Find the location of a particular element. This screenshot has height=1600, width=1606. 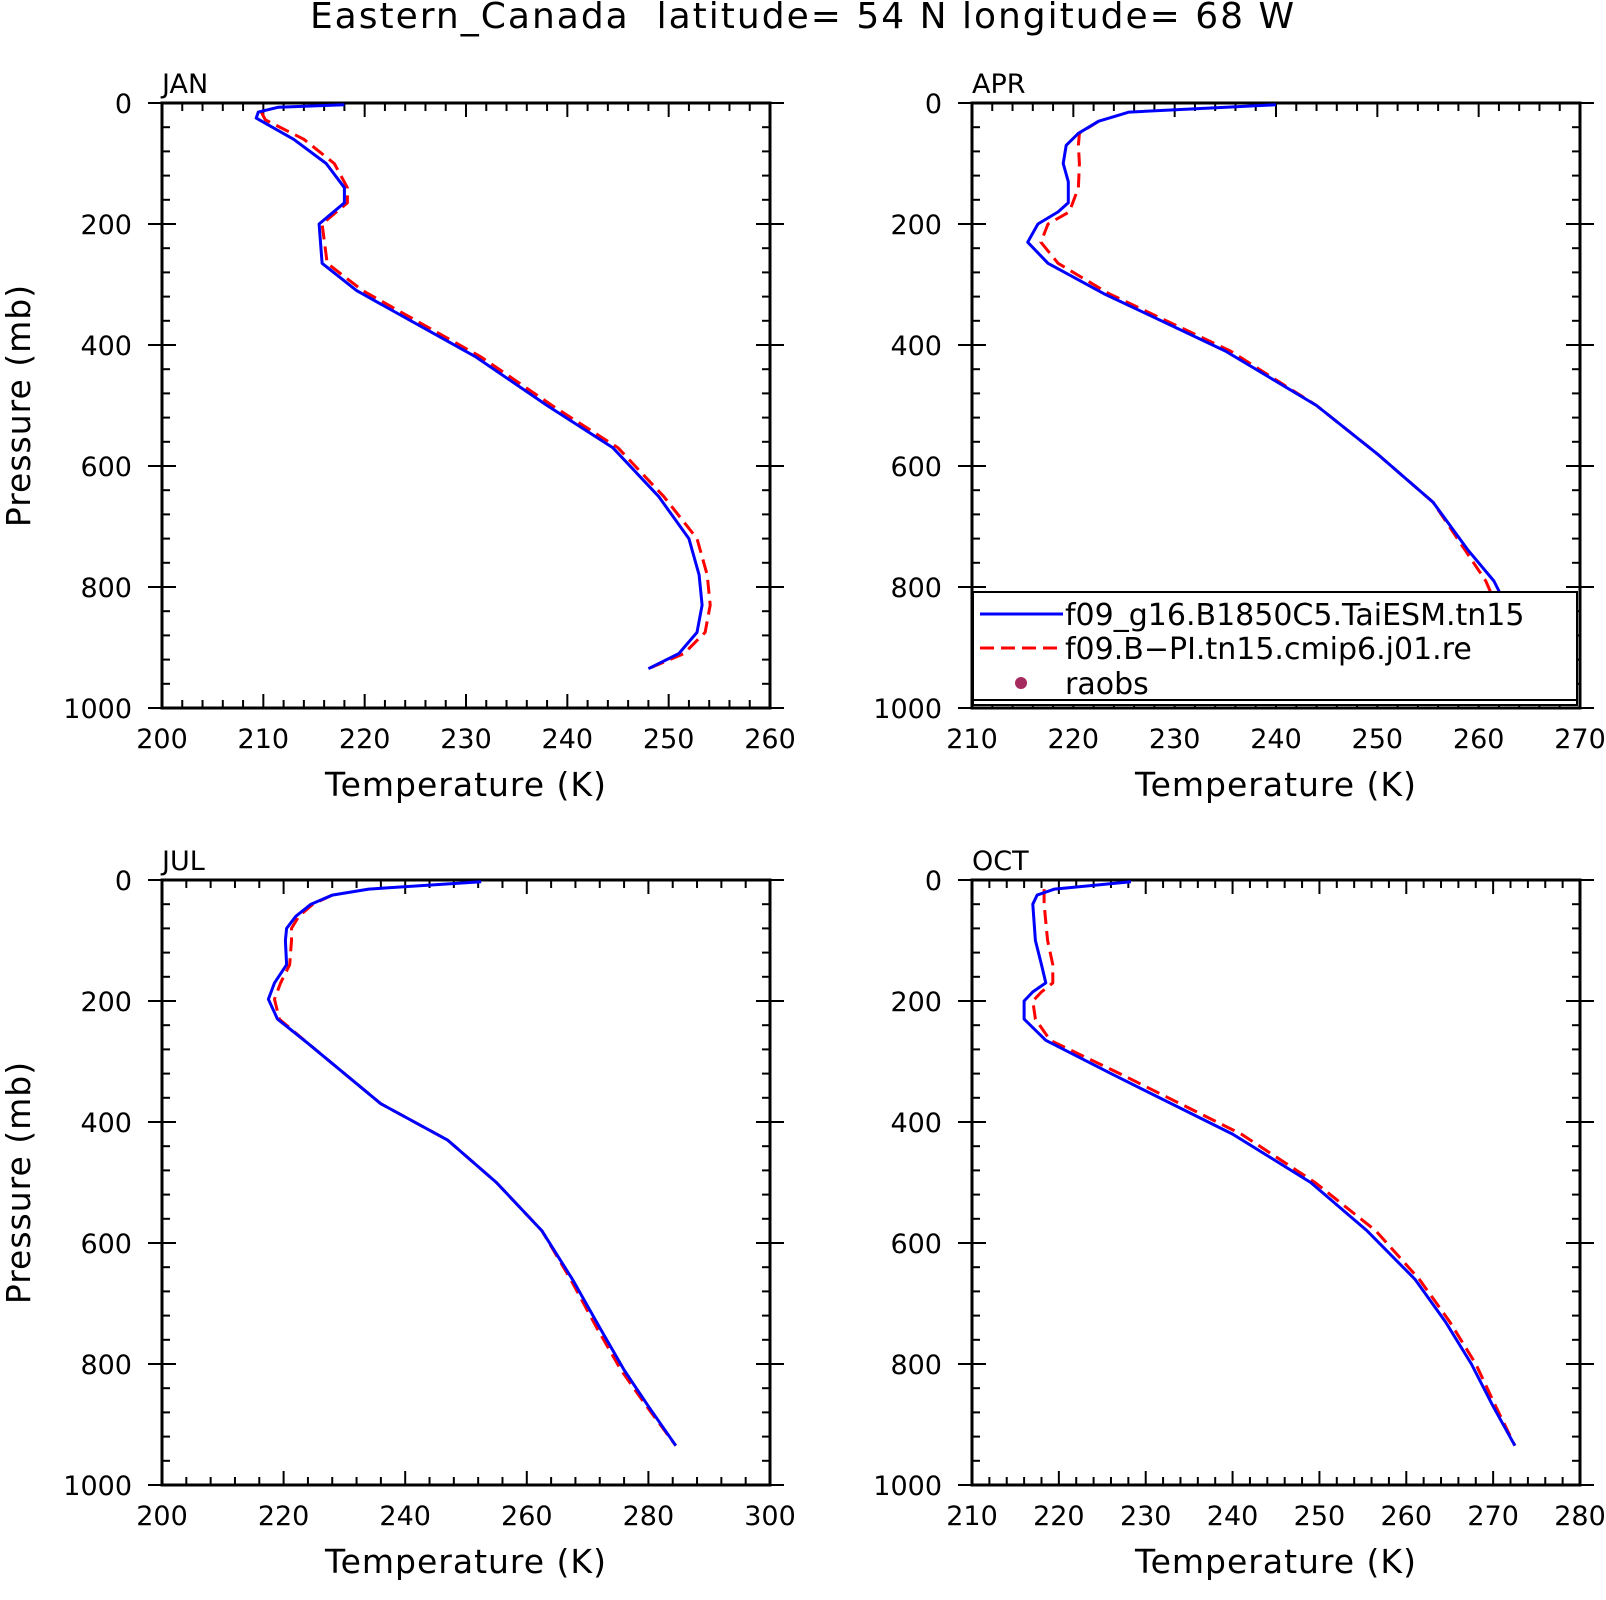

legend-label: raobs is located at coordinates (1107, 684).